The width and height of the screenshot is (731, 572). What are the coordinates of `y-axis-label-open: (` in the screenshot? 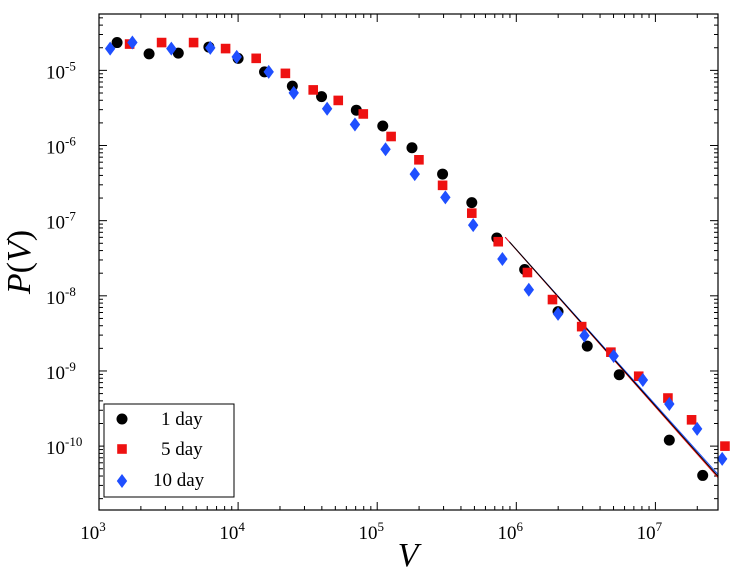 It's located at (19, 267).